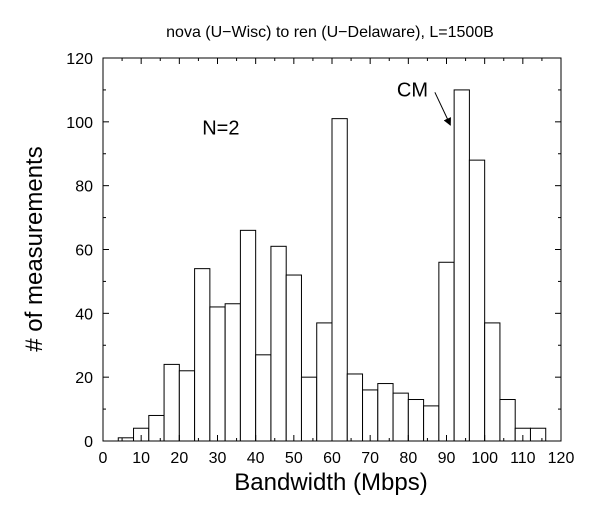  What do you see at coordinates (484, 458) in the screenshot?
I see `x-tick-label: 100` at bounding box center [484, 458].